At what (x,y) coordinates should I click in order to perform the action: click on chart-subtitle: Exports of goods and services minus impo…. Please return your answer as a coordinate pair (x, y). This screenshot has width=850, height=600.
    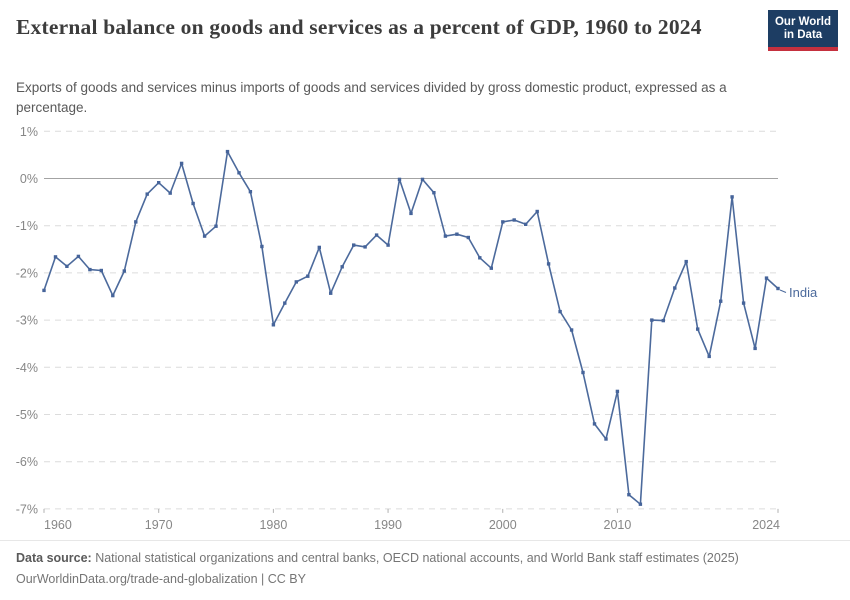
    Looking at the image, I should click on (371, 97).